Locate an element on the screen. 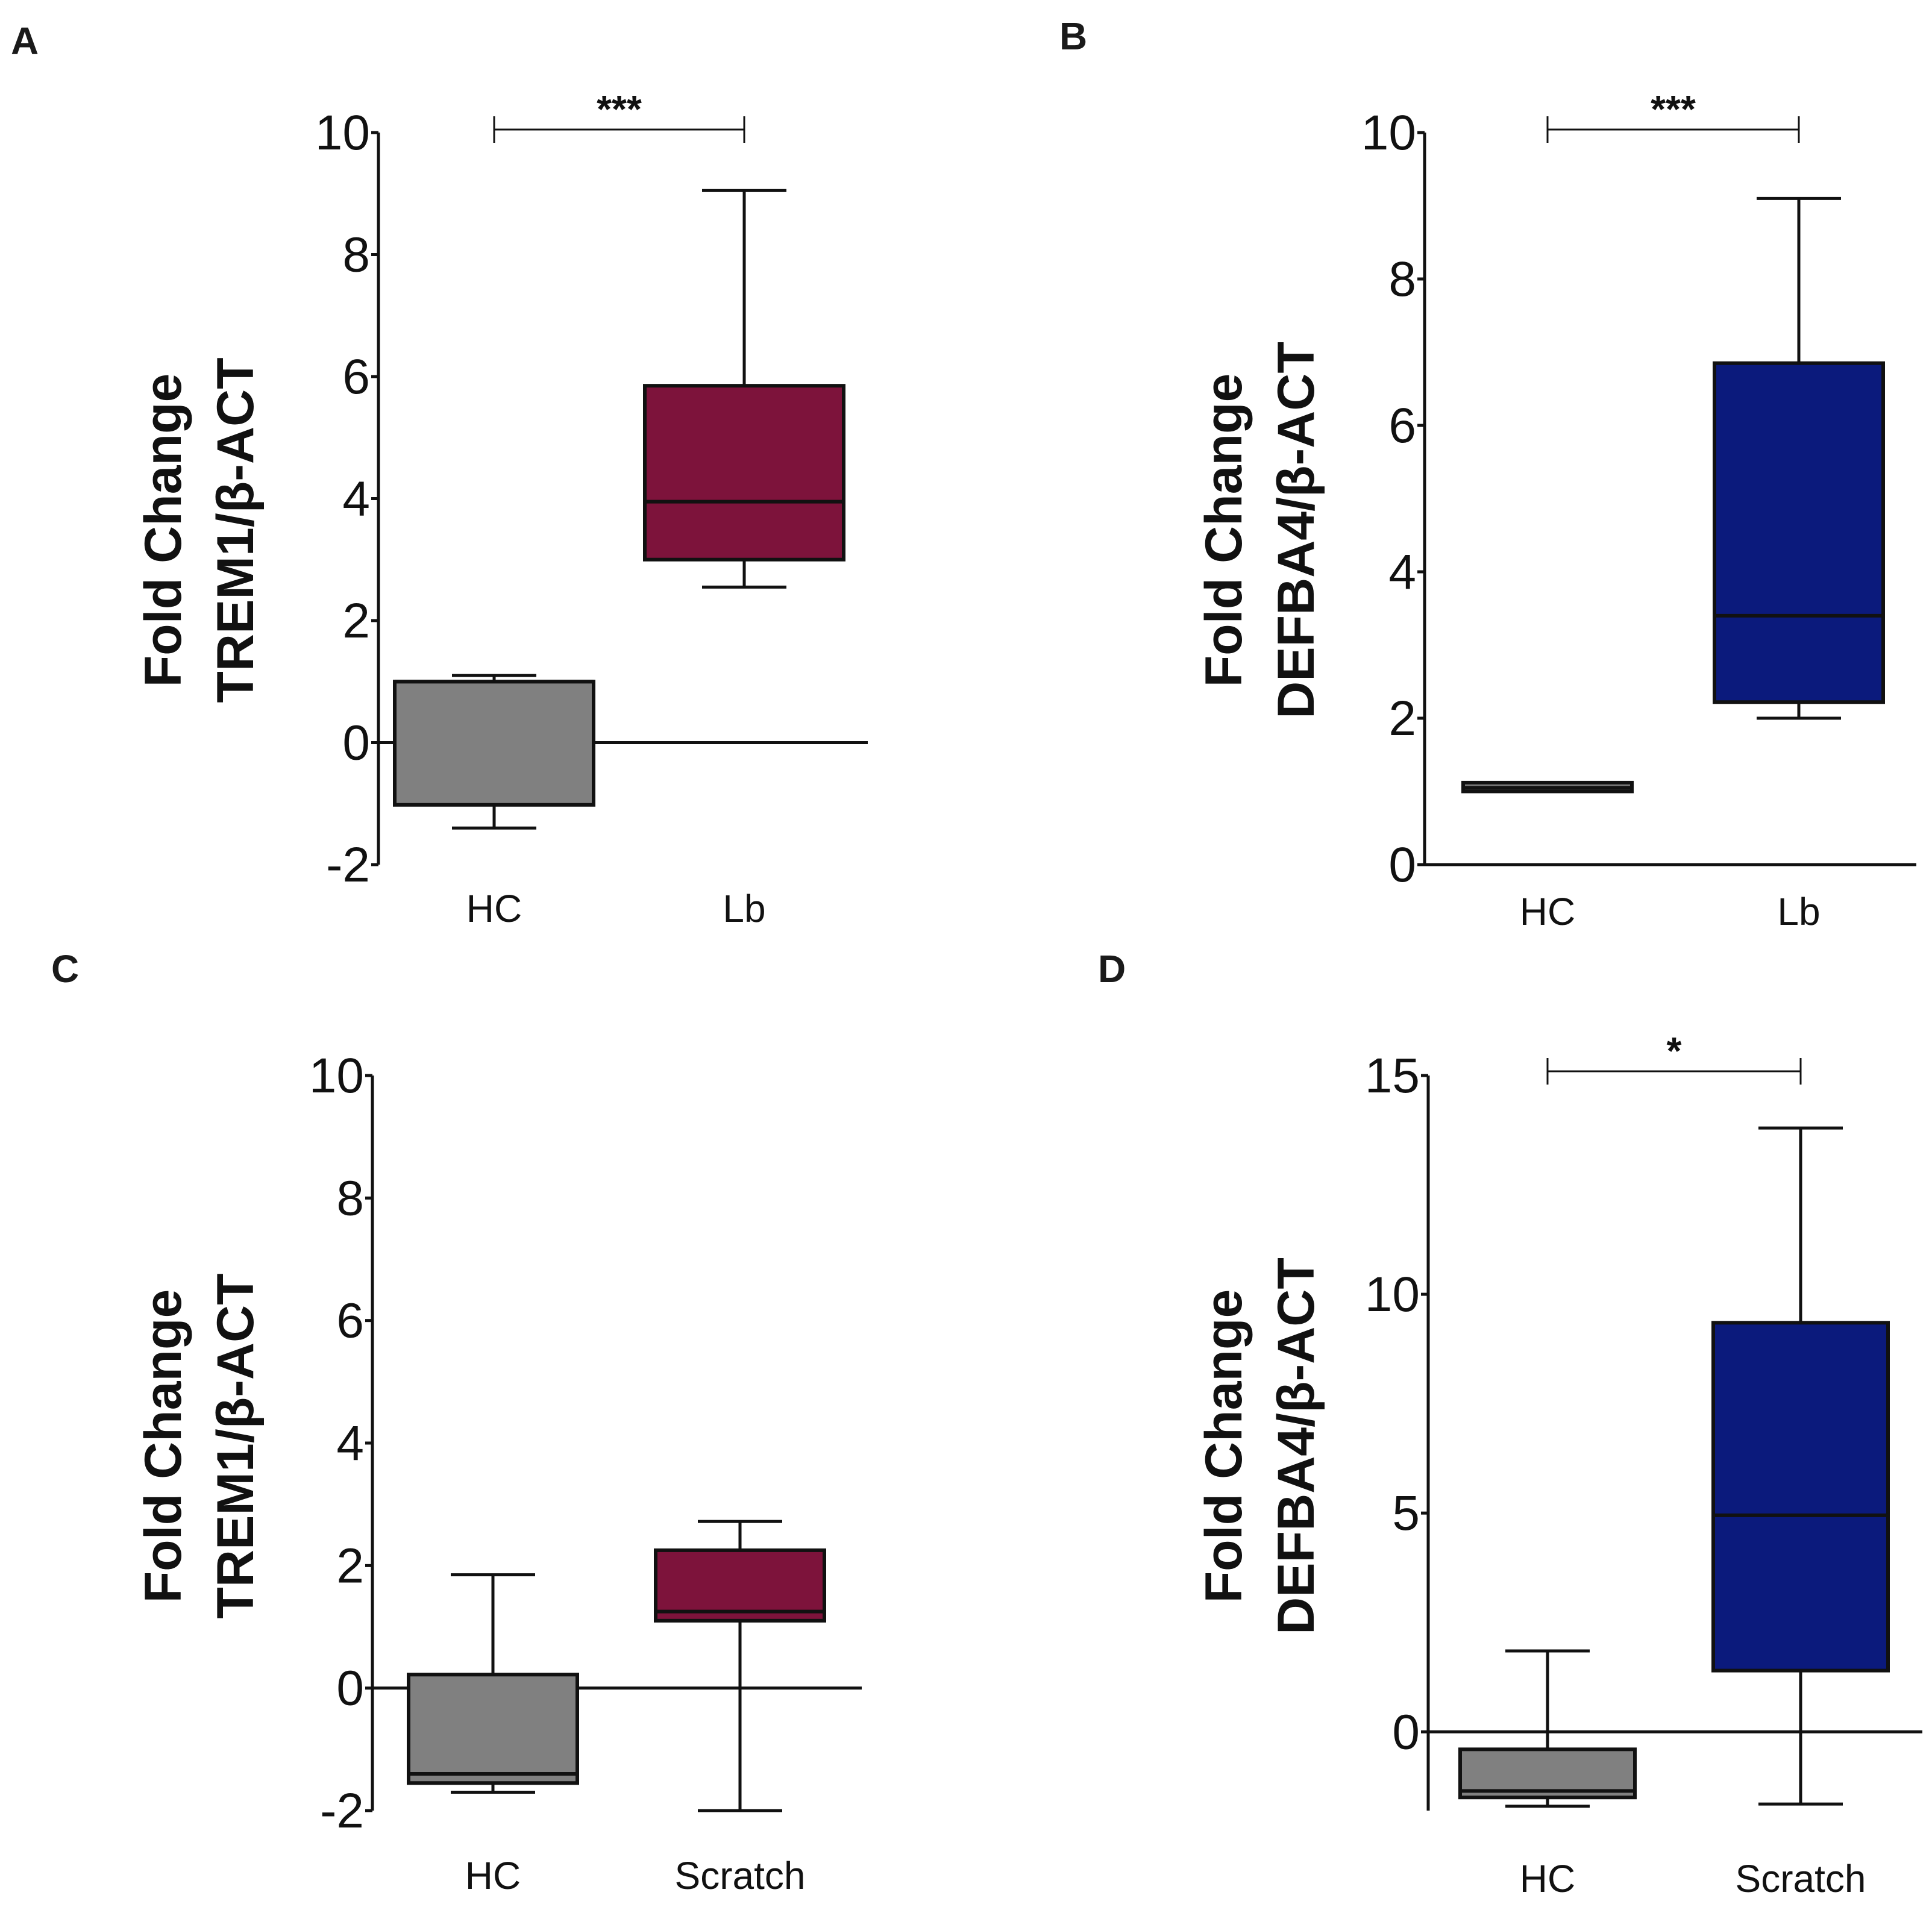 The width and height of the screenshot is (1932, 1907). y-tick-label: 15 is located at coordinates (1392, 1075).